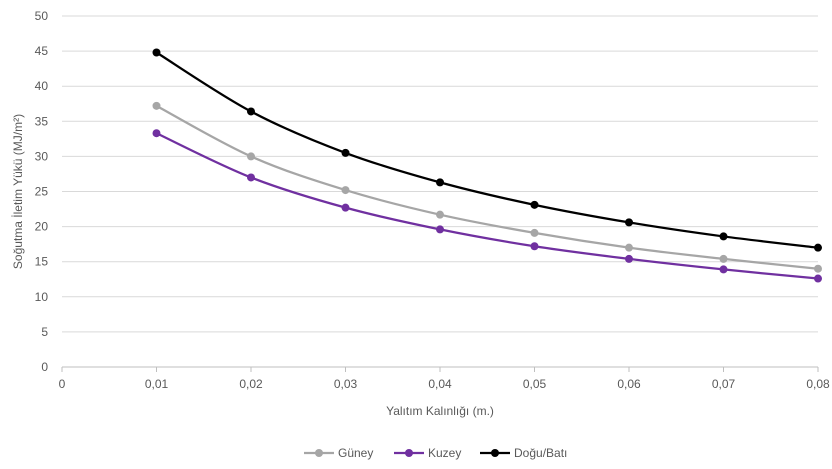  What do you see at coordinates (42, 227) in the screenshot?
I see `y-tick-label: 20` at bounding box center [42, 227].